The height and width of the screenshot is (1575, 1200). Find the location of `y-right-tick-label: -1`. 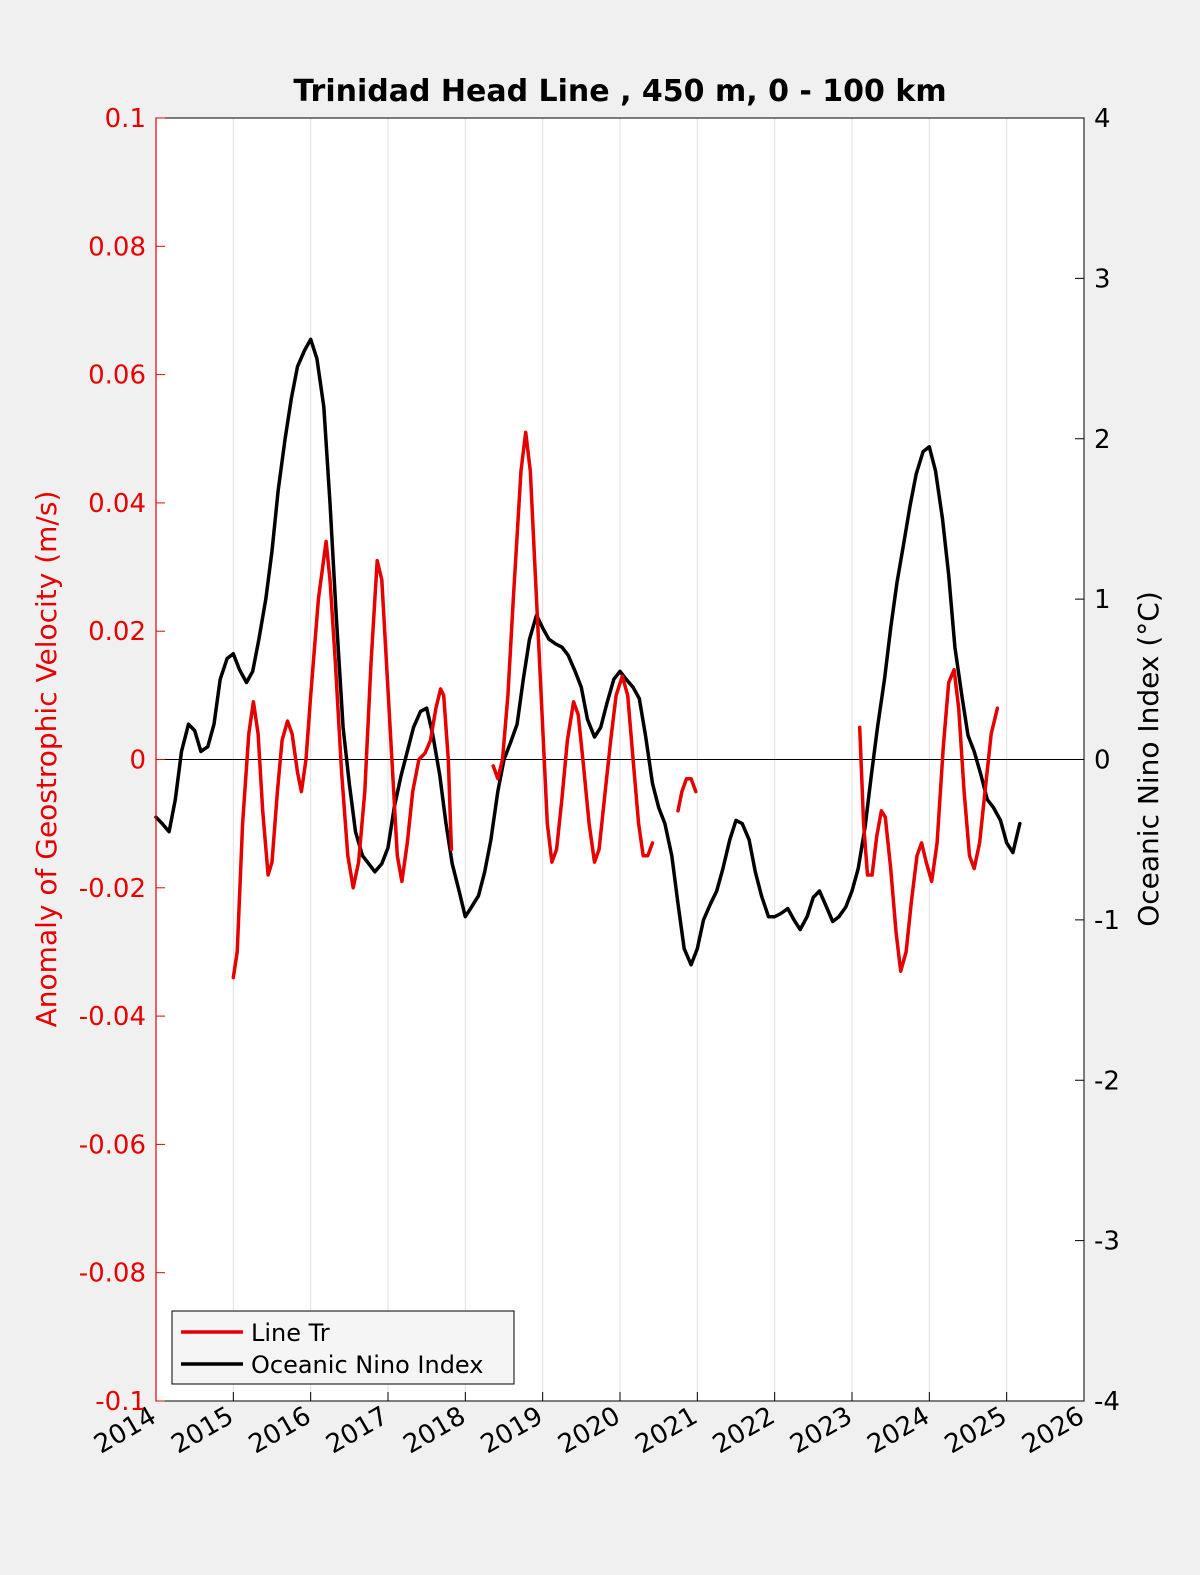

y-right-tick-label: -1 is located at coordinates (1107, 921).